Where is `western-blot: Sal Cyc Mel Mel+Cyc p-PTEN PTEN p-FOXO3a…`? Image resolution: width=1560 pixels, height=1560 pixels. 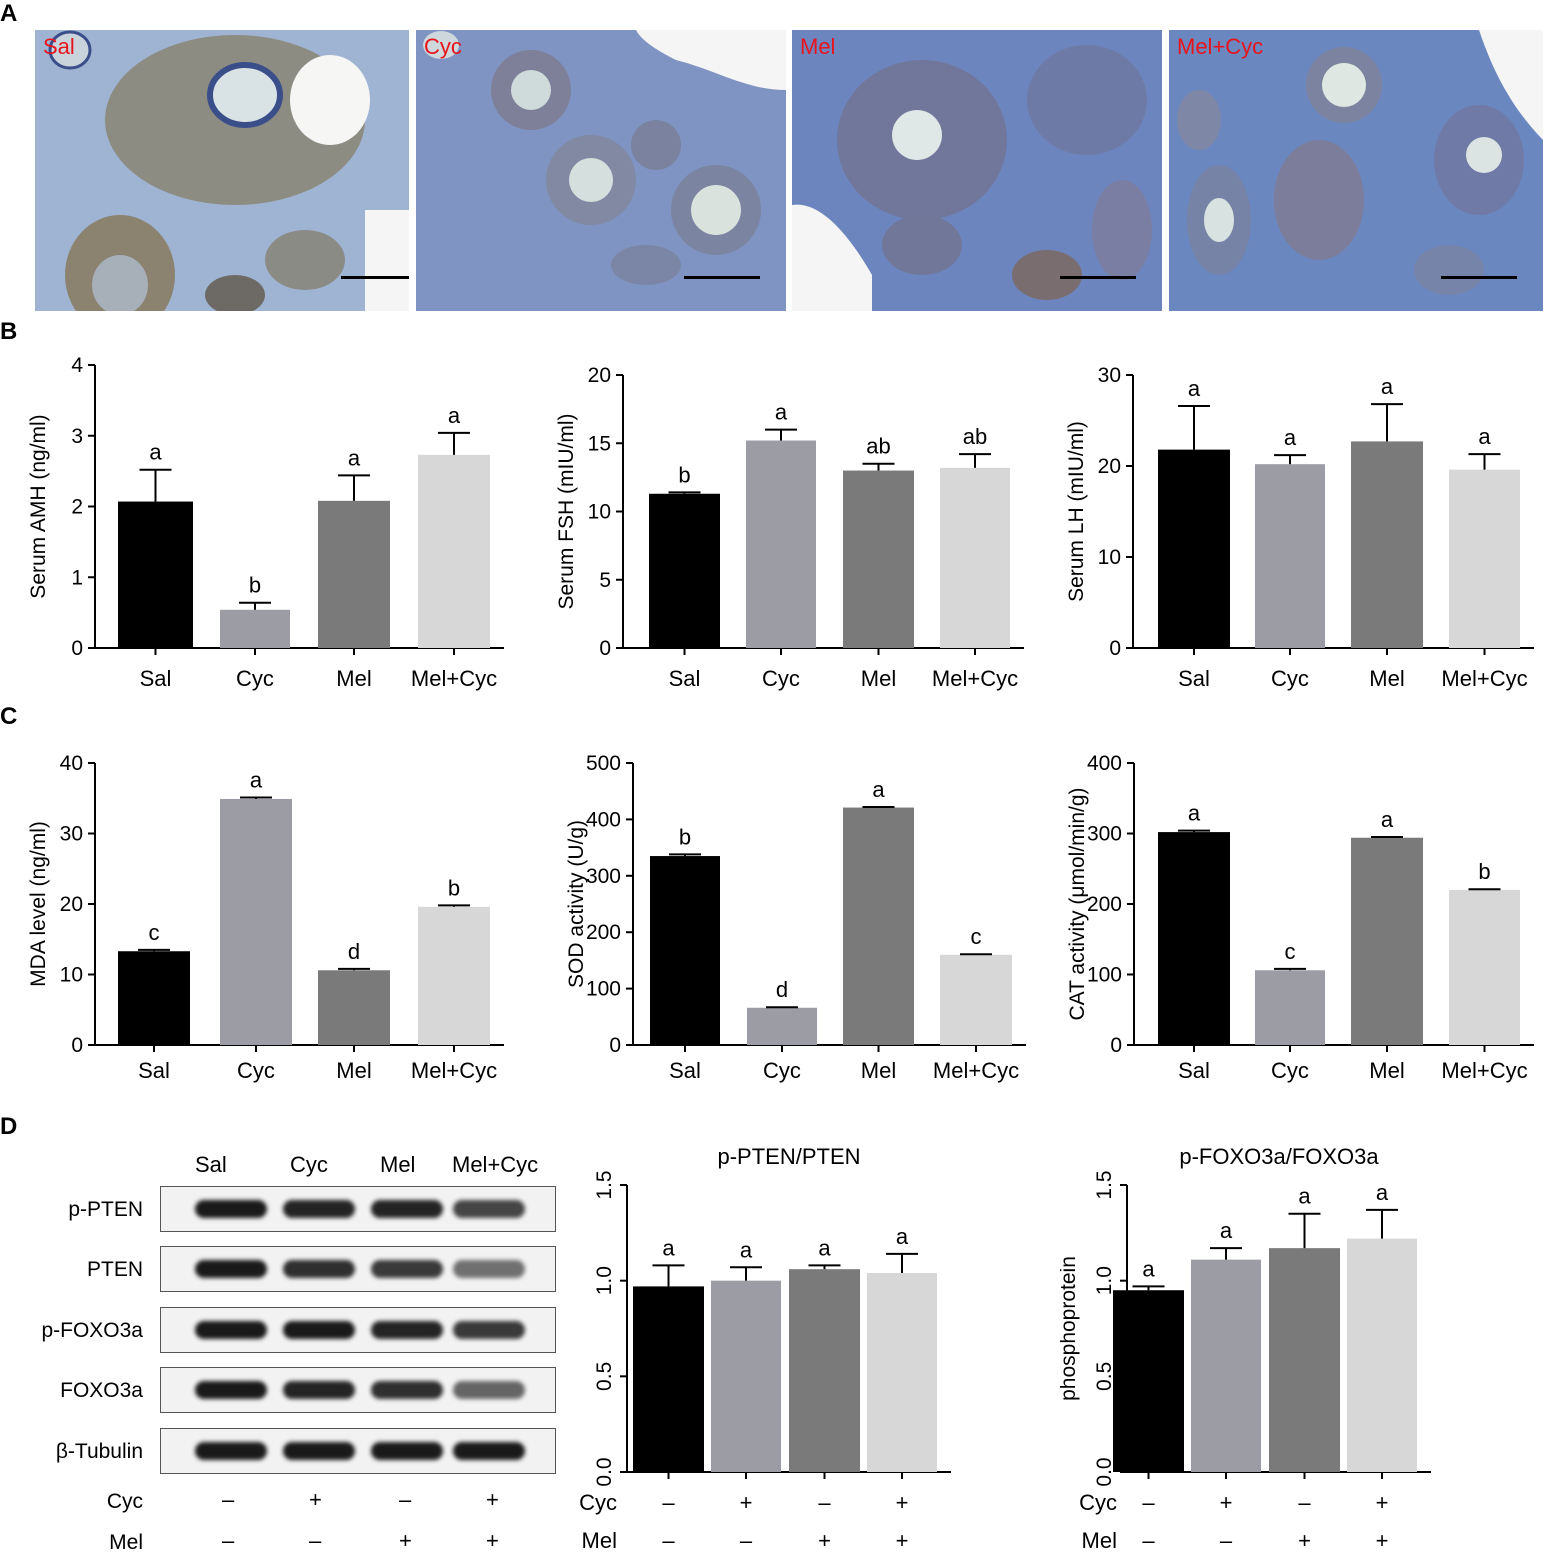
western-blot: Sal Cyc Mel Mel+Cyc p-PTEN PTEN p-FOXO3a… is located at coordinates (300, 1340).